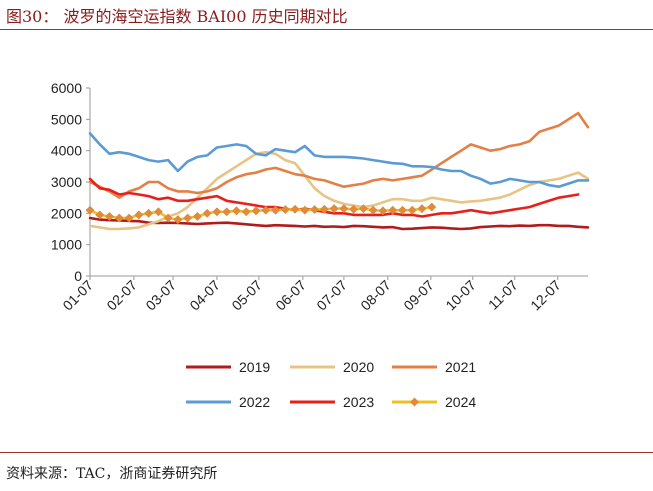 This screenshot has width=653, height=491. I want to click on series-line-2021, so click(339, 155).